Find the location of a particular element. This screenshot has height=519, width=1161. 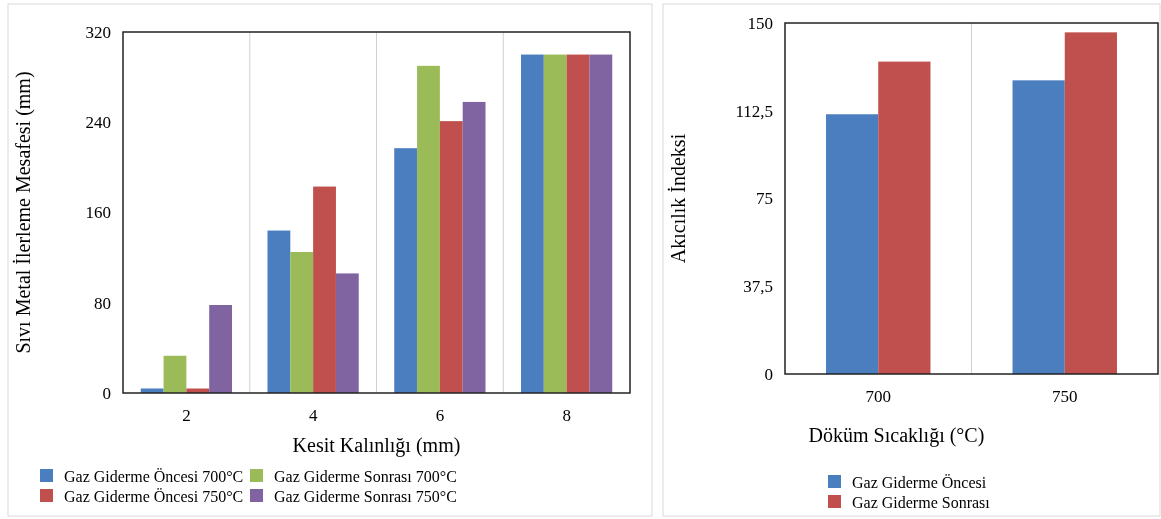

y-tick-label: 150 is located at coordinates (760, 23).